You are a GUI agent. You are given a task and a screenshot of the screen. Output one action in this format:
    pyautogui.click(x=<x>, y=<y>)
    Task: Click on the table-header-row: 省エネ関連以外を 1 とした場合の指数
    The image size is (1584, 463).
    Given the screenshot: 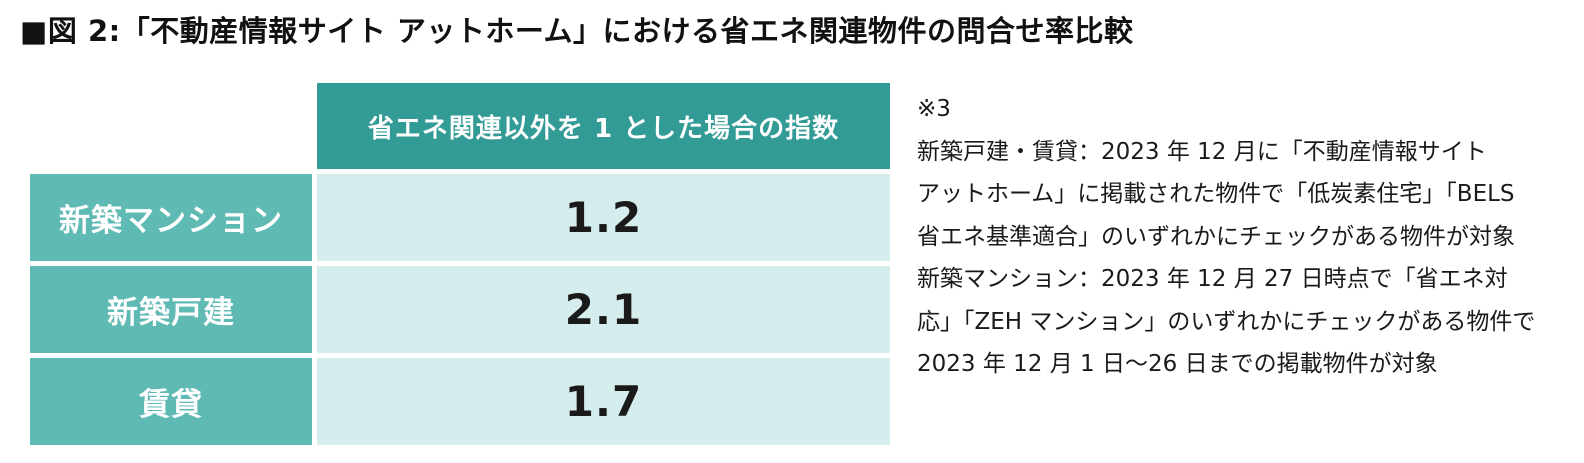 What is the action you would take?
    pyautogui.click(x=460, y=126)
    